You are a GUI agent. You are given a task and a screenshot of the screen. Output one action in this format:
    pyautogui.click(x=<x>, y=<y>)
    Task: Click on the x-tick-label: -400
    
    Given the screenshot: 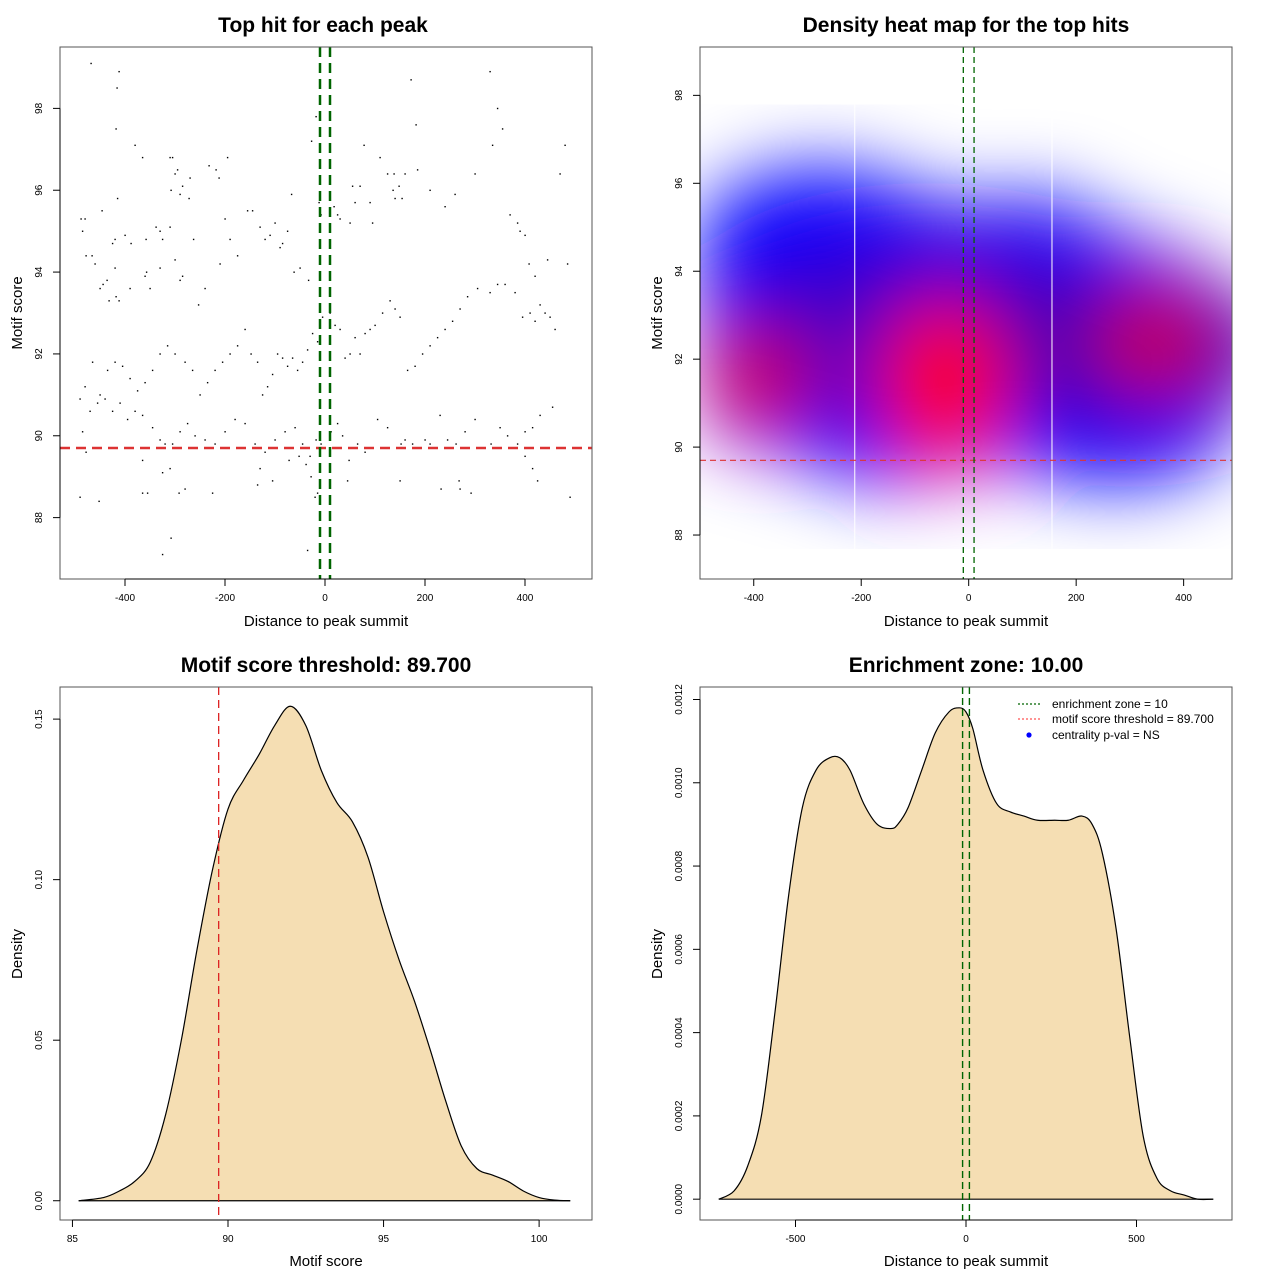 What is the action you would take?
    pyautogui.click(x=125, y=598)
    